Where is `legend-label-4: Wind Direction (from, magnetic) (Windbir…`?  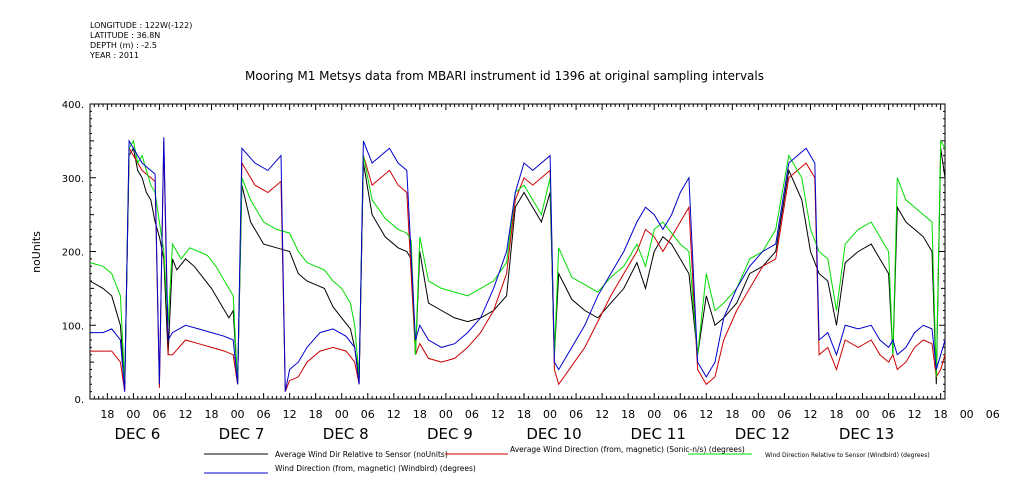 legend-label-4: Wind Direction (from, magnetic) (Windbir… is located at coordinates (375, 468).